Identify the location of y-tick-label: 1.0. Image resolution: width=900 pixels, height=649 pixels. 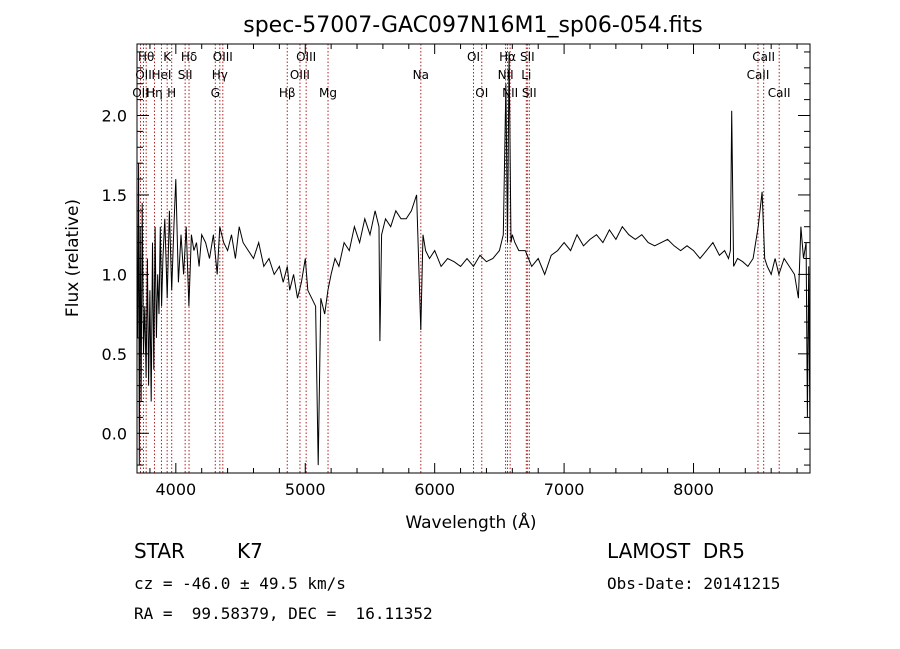
(114, 274).